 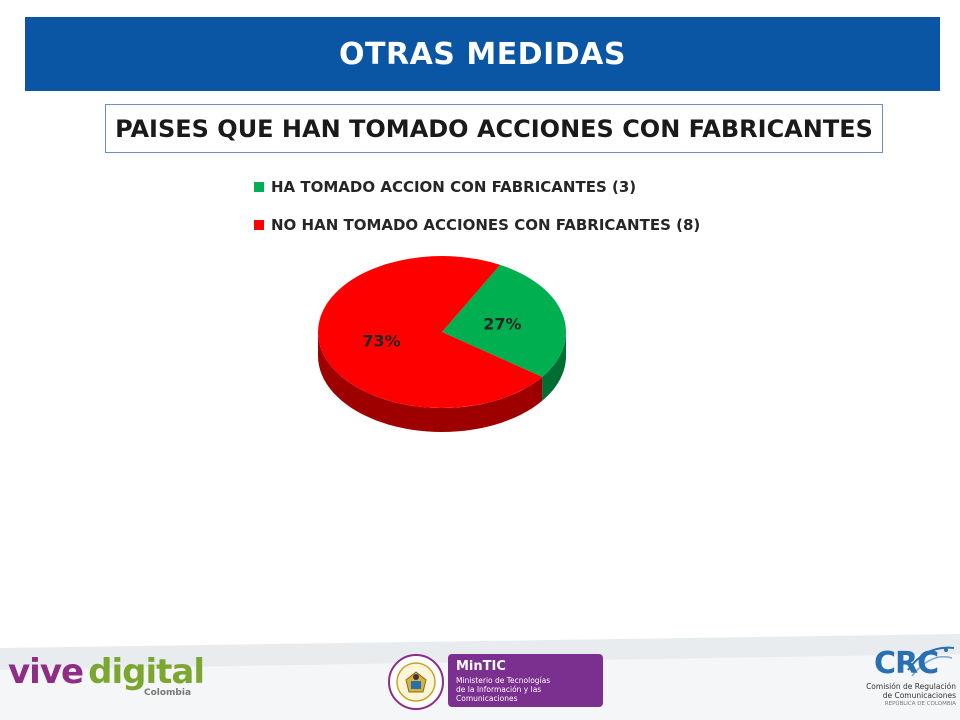 What do you see at coordinates (481, 666) in the screenshot?
I see `mintic-title: MinTIC` at bounding box center [481, 666].